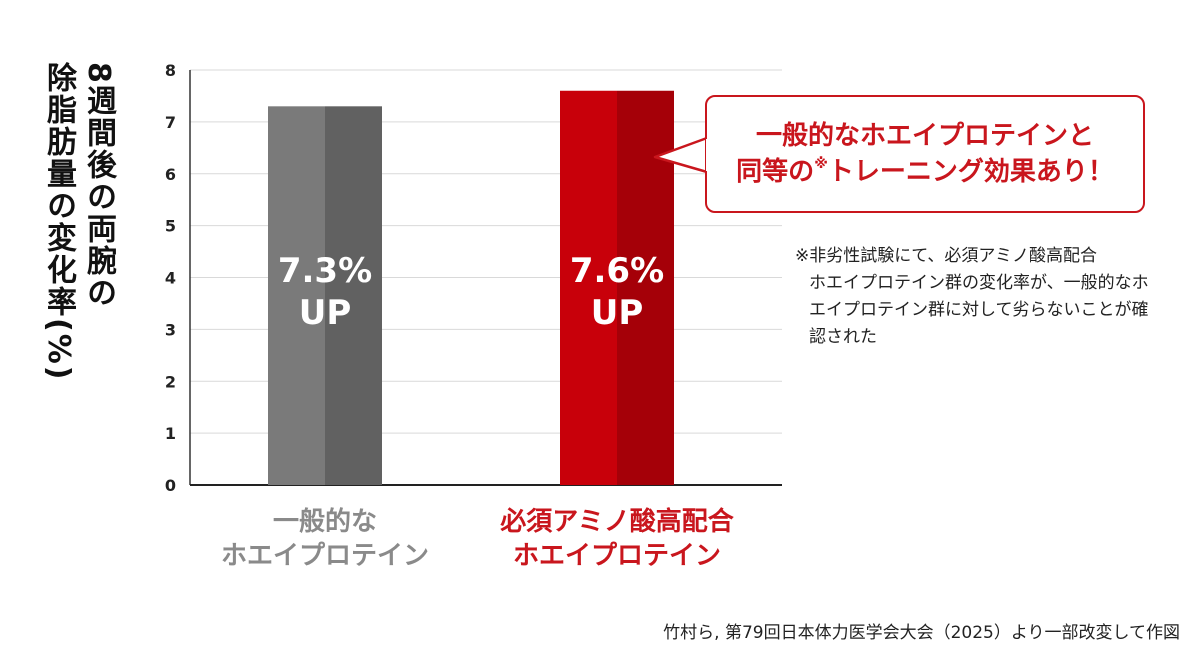  Describe the element at coordinates (324, 522) in the screenshot. I see `category-label-general-line-1: 一般的な` at that location.